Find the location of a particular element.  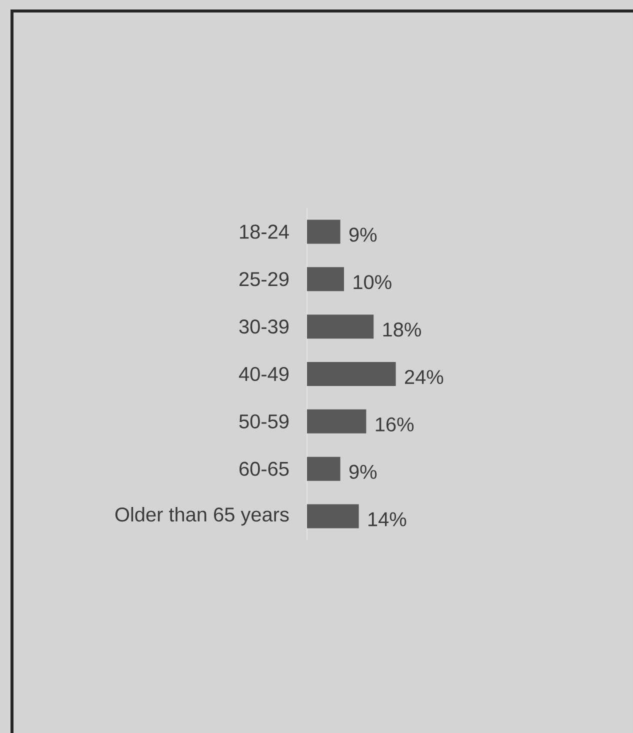

y-tick-label: Older than 65 years is located at coordinates (202, 516).